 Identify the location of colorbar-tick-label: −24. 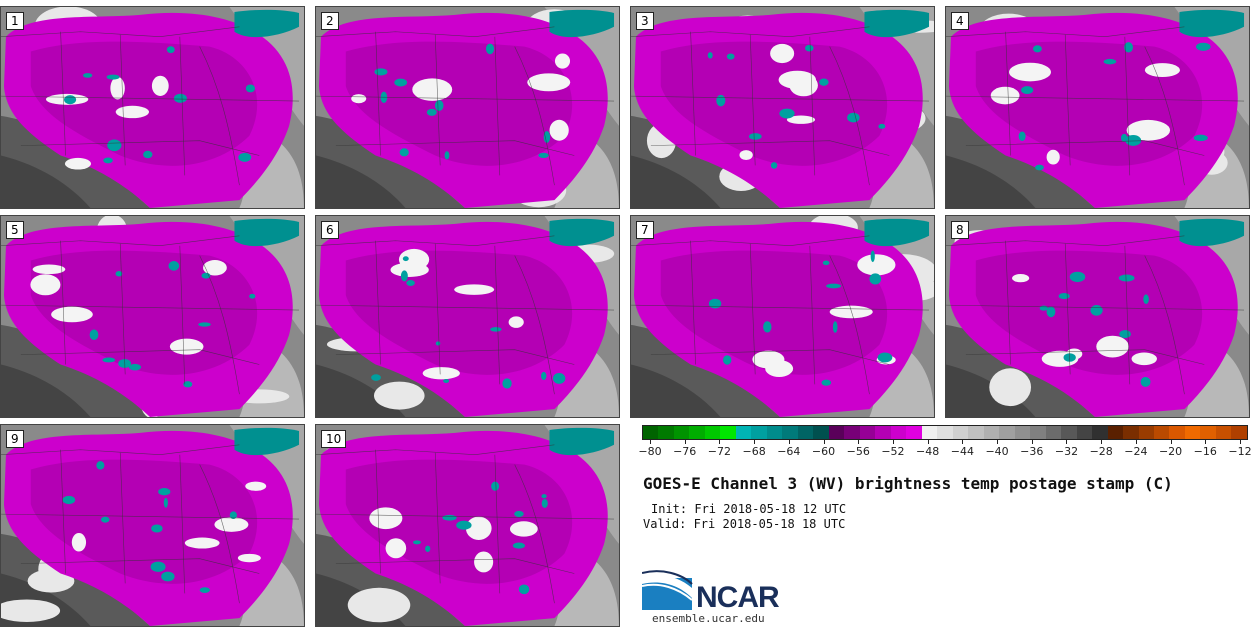
(1136, 451).